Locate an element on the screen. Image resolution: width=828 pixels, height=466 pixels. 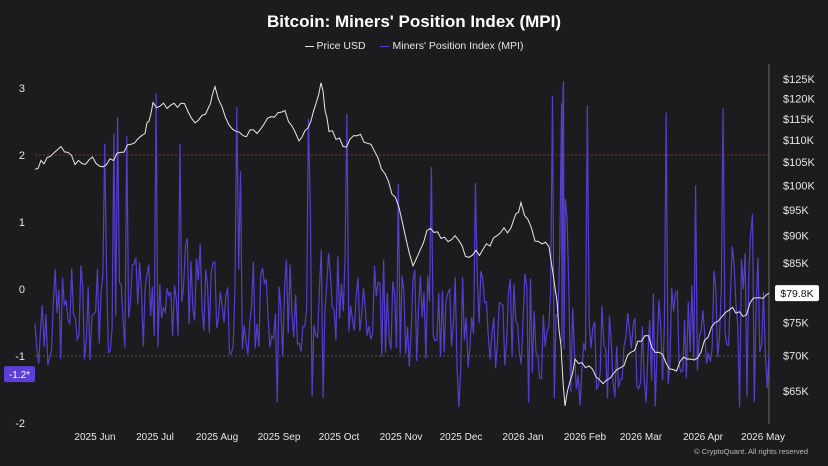
legend-label-mpi: Miners' Position Index (MPI) is located at coordinates (458, 46).